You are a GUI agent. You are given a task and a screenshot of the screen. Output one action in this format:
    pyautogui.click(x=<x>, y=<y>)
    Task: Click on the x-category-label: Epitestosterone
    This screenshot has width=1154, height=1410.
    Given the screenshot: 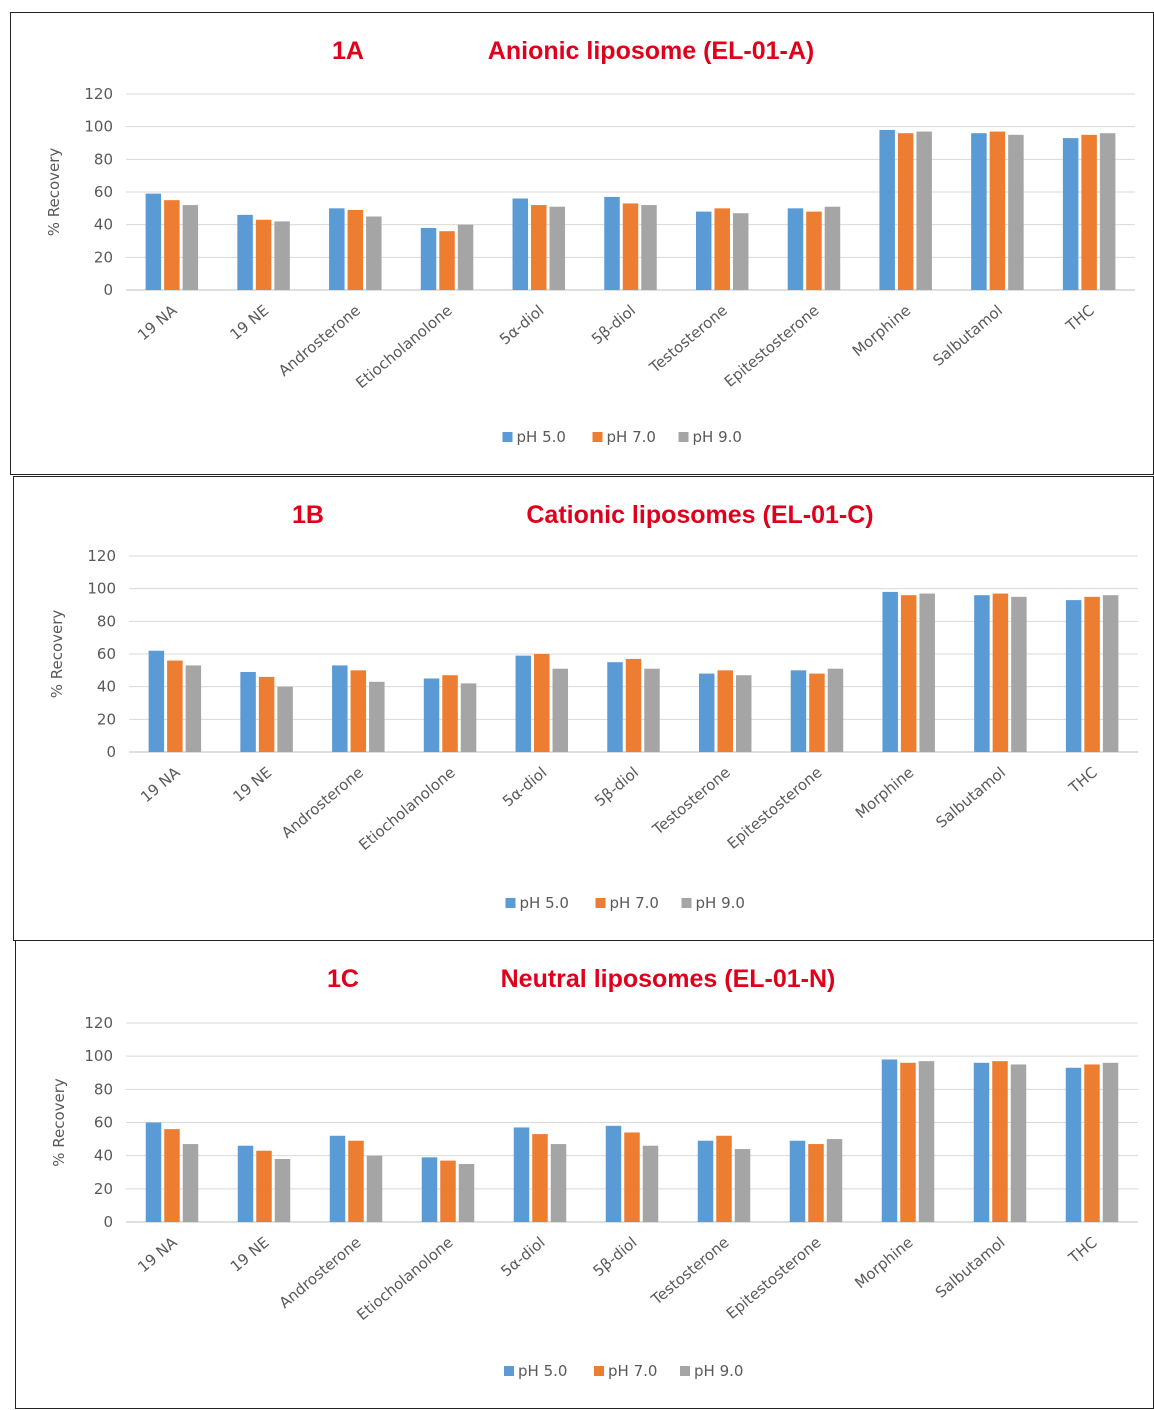 What is the action you would take?
    pyautogui.click(x=774, y=1278)
    